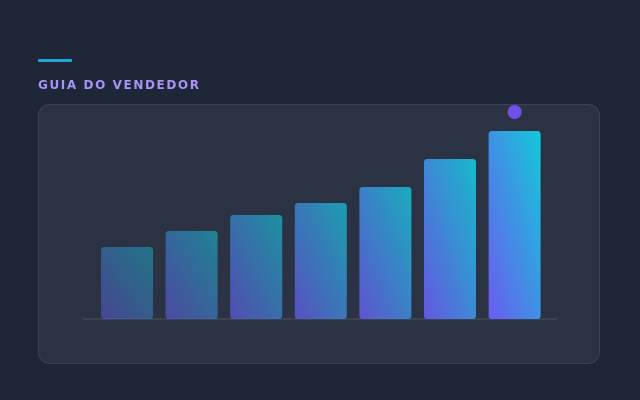  What do you see at coordinates (119, 85) in the screenshot?
I see `section-kicker: GUIA DO VENDEDOR` at bounding box center [119, 85].